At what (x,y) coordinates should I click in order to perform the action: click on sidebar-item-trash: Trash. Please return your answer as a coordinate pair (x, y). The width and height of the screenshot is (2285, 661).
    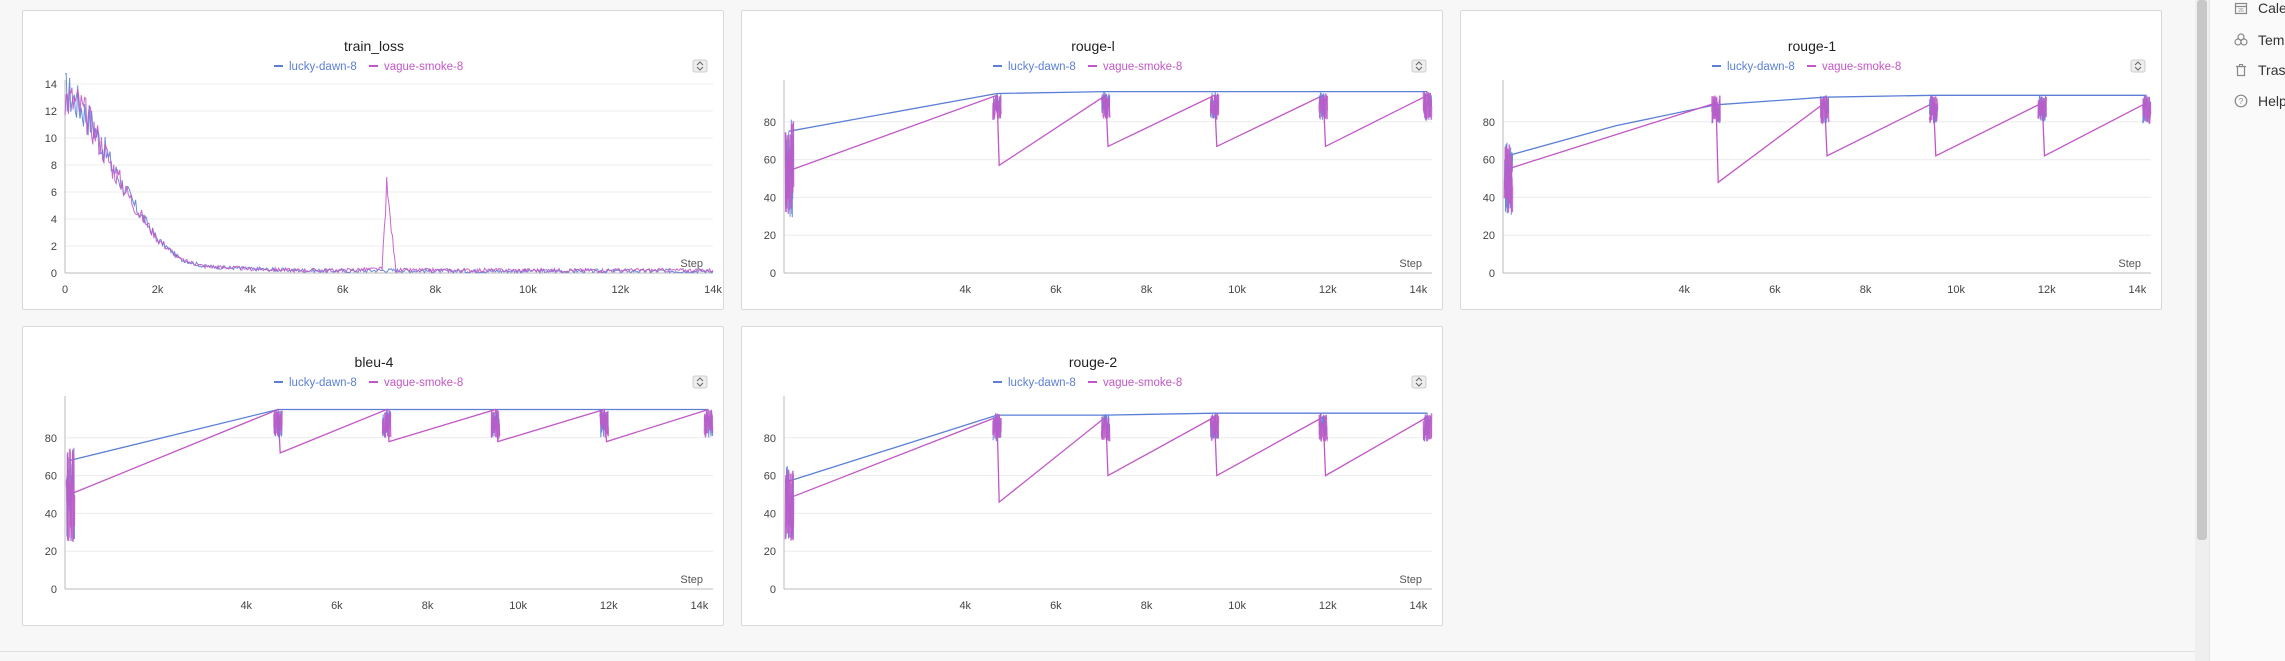
    Looking at the image, I should click on (2259, 70).